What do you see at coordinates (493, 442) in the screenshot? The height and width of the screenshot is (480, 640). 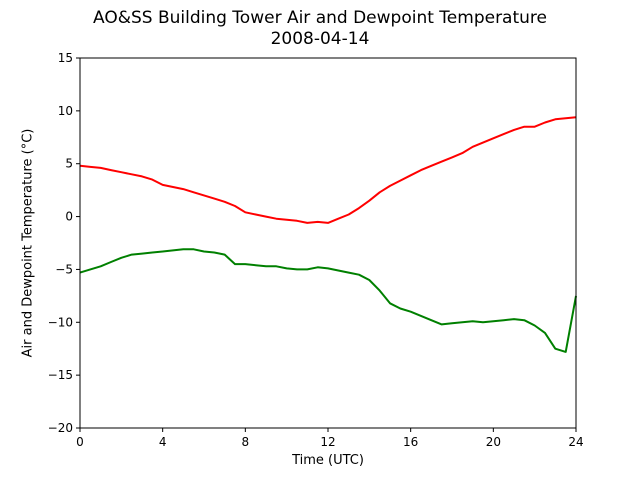 I see `x-tick-label: 20` at bounding box center [493, 442].